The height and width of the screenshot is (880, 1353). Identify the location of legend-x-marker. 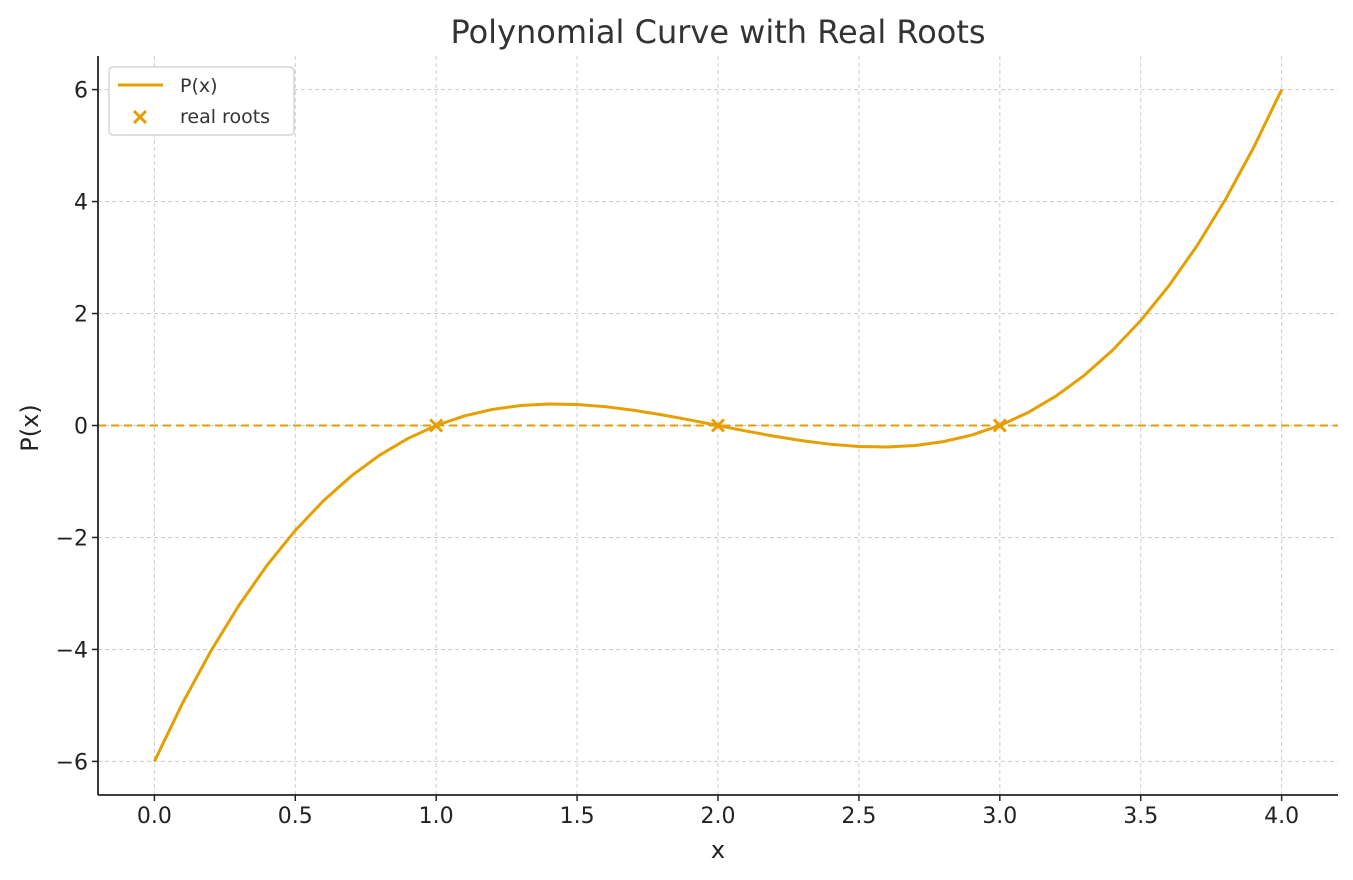
(140, 117).